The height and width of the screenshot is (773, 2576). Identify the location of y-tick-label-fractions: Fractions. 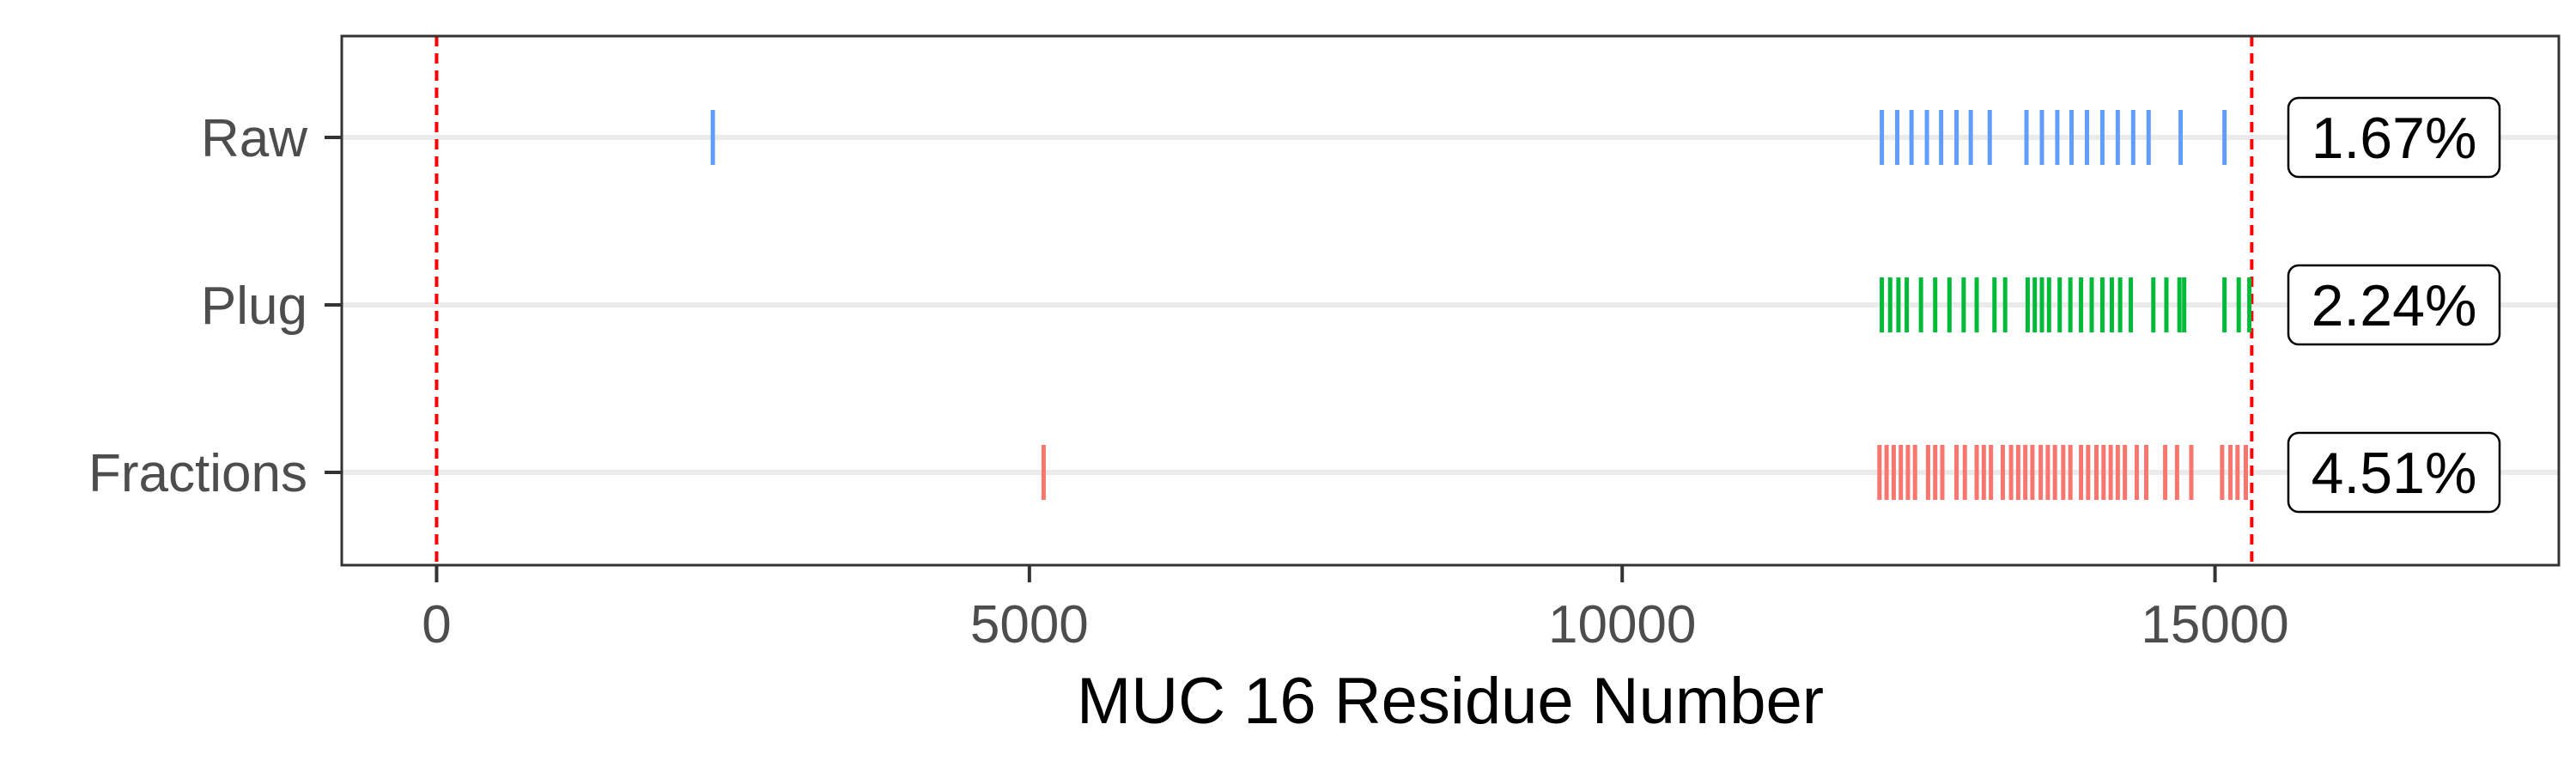
(197, 473).